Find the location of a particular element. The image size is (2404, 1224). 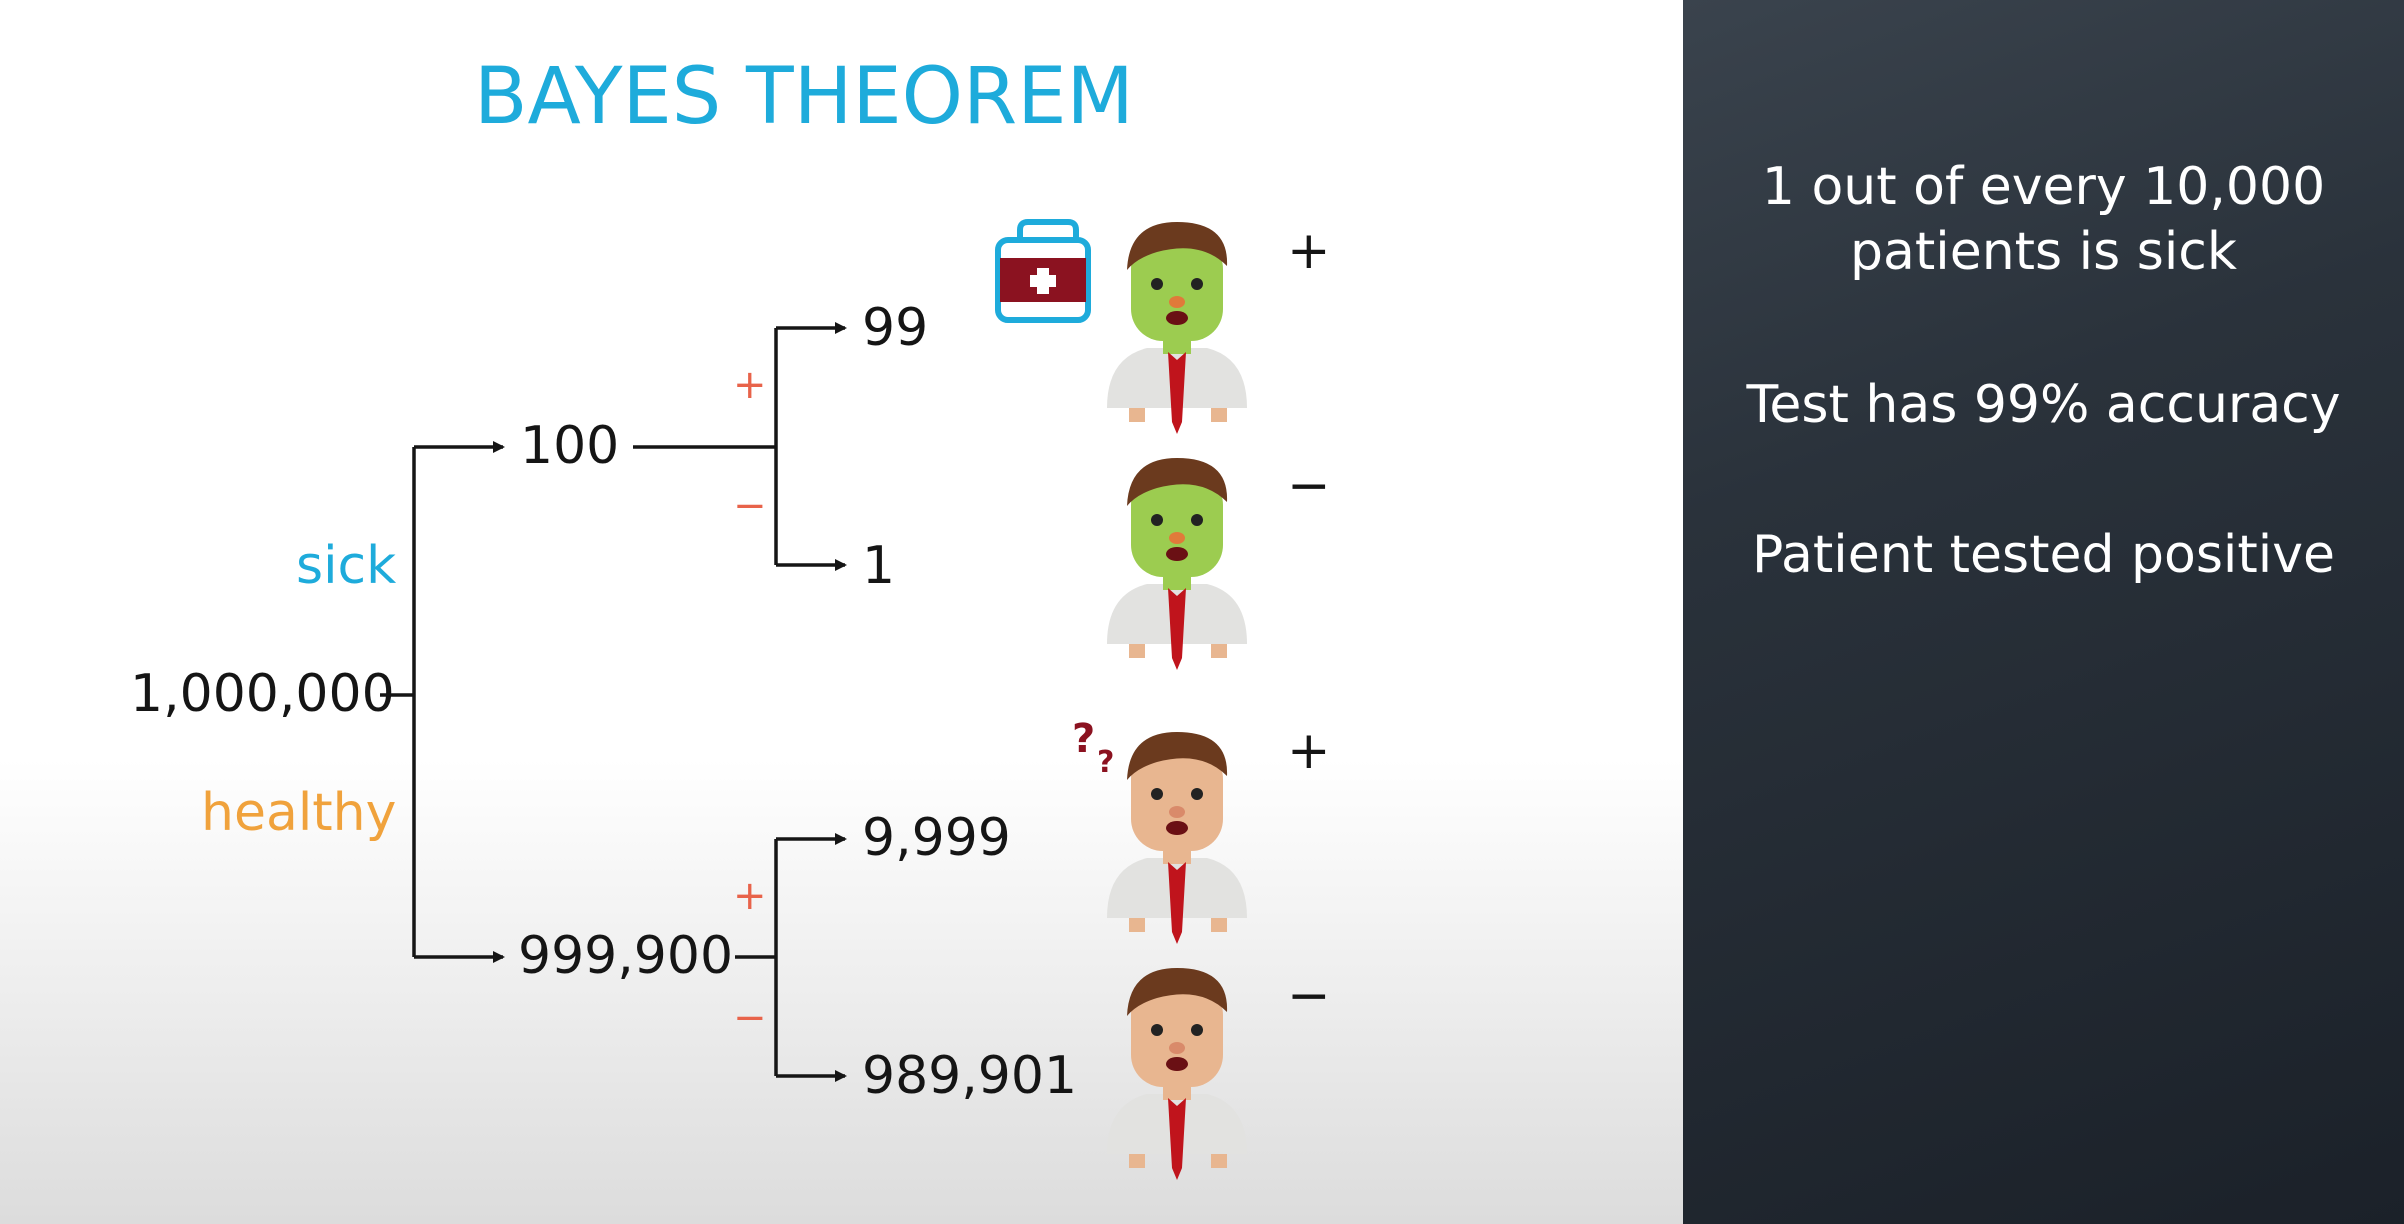

tree-lines is located at coordinates (613, 702).